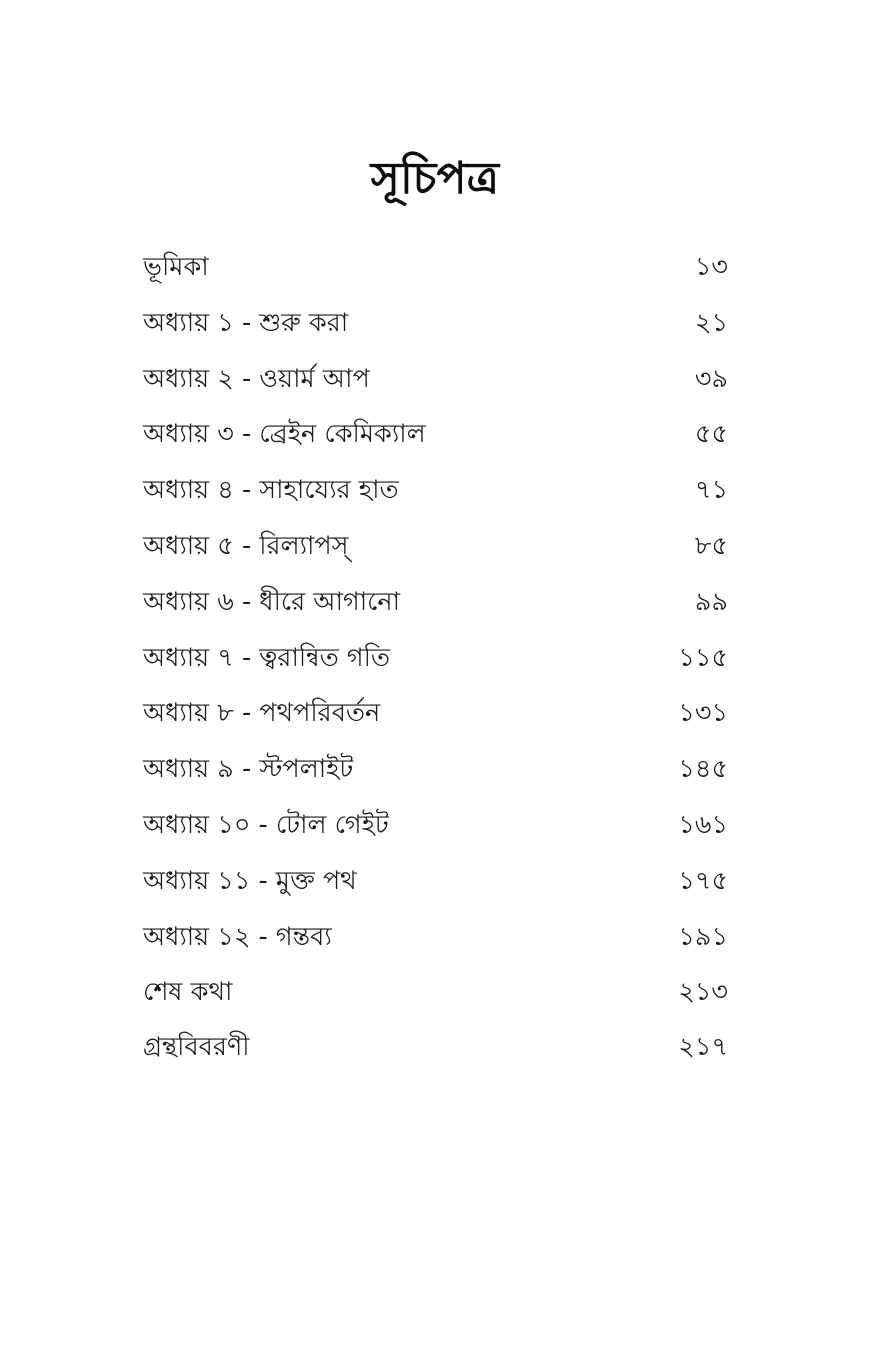 The height and width of the screenshot is (1358, 870). What do you see at coordinates (435, 558) in the screenshot?
I see `toc-entry: অধ্যায় ৫ - রিল্যাপস্ ৮৫` at bounding box center [435, 558].